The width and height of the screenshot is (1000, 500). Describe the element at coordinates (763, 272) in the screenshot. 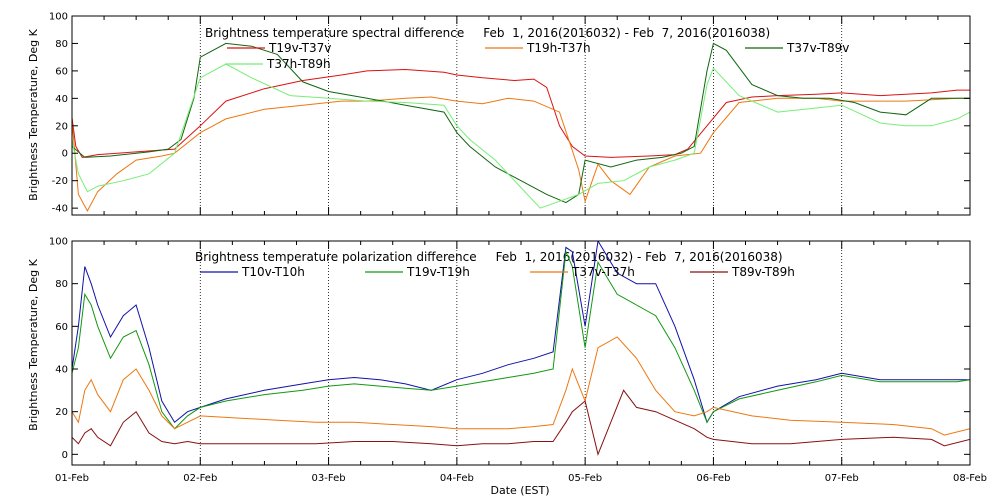

I see `legend-label-t89v-t89h: T89v-T89h` at that location.